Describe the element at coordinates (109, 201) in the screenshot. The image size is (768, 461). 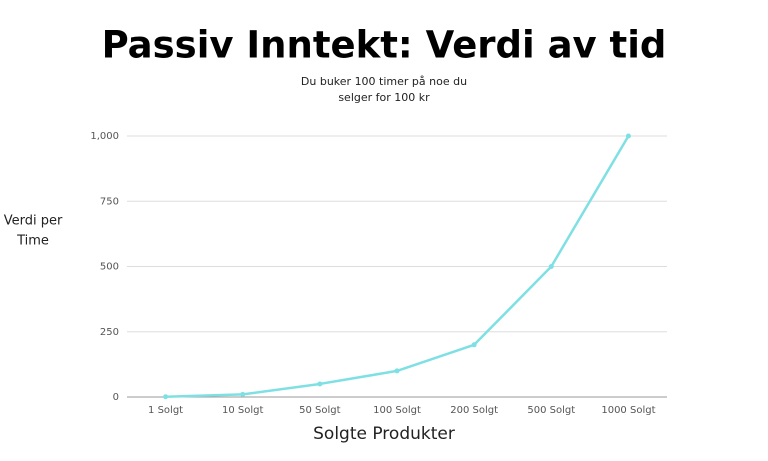
I see `y-tick-label: 750` at that location.